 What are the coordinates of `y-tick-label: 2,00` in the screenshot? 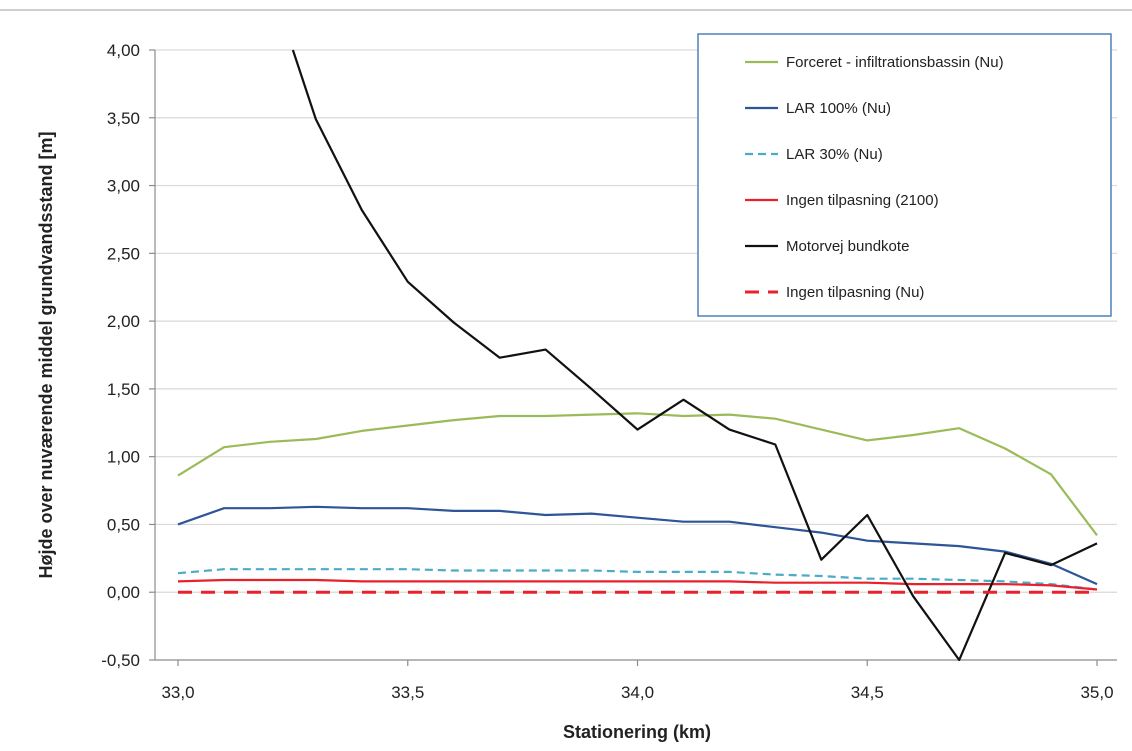 It's located at (123, 321).